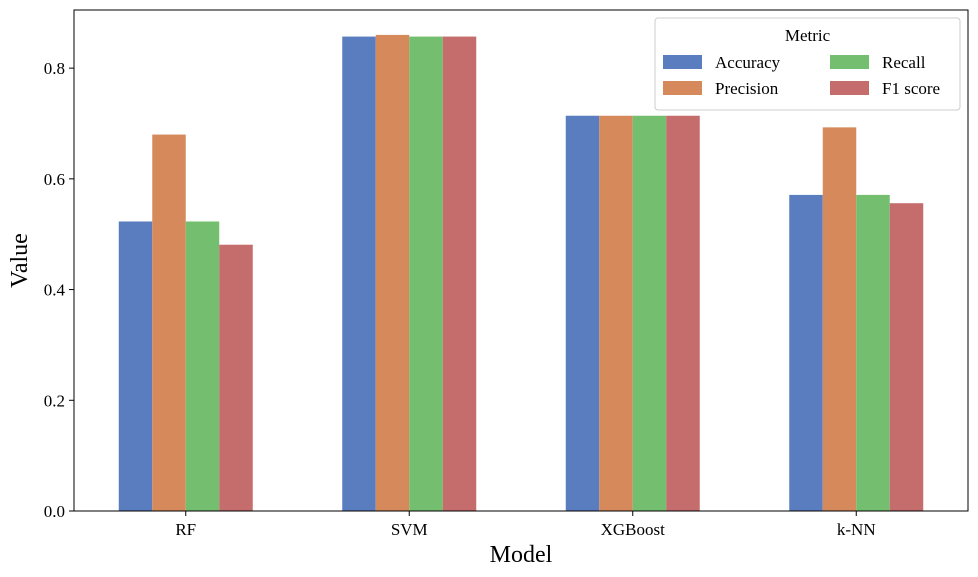  What do you see at coordinates (202, 366) in the screenshot?
I see `bar-recall-rf` at bounding box center [202, 366].